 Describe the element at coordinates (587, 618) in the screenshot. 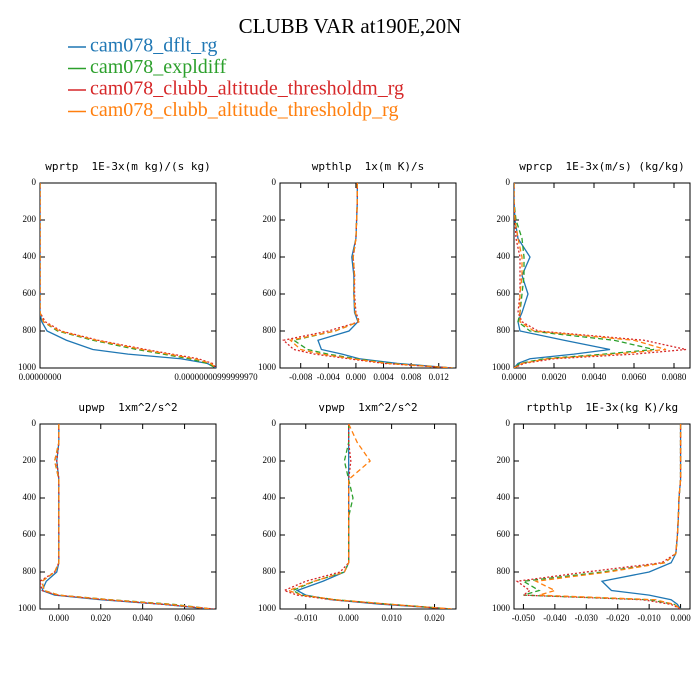

I see `x-tick-label: -0.030` at that location.